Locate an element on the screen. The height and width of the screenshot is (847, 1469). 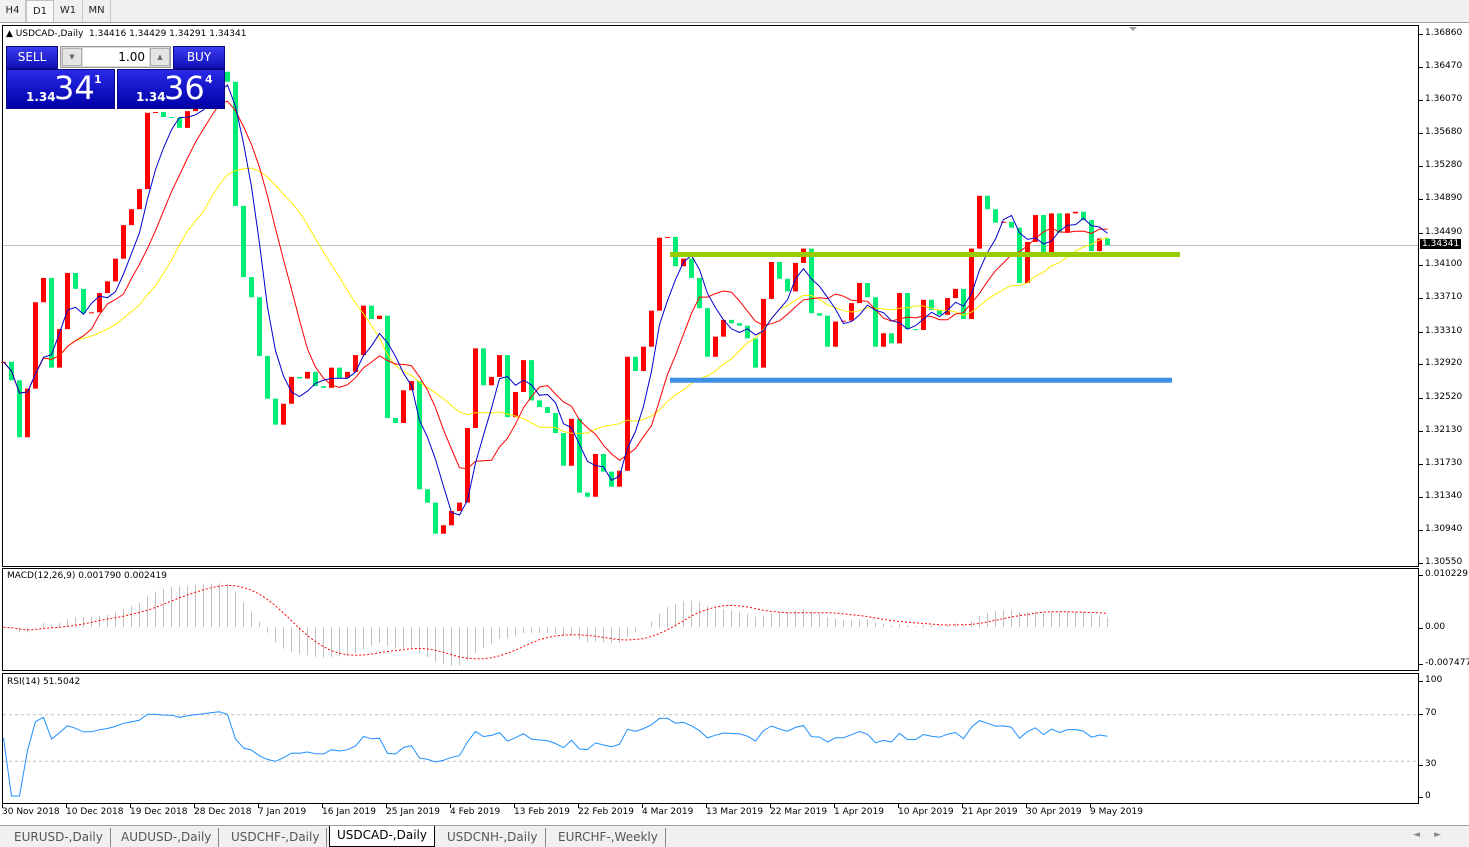
collapse-triangle-icon: ▲ is located at coordinates (9, 34).